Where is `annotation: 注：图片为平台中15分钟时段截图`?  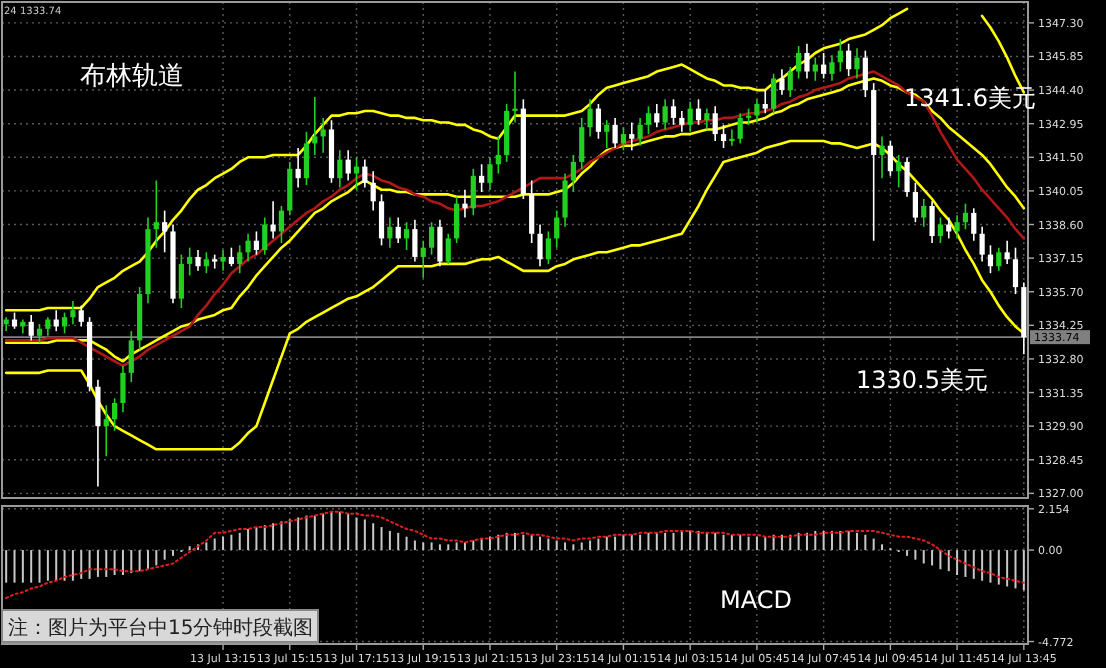
annotation: 注：图片为平台中15分钟时段截图 is located at coordinates (161, 628).